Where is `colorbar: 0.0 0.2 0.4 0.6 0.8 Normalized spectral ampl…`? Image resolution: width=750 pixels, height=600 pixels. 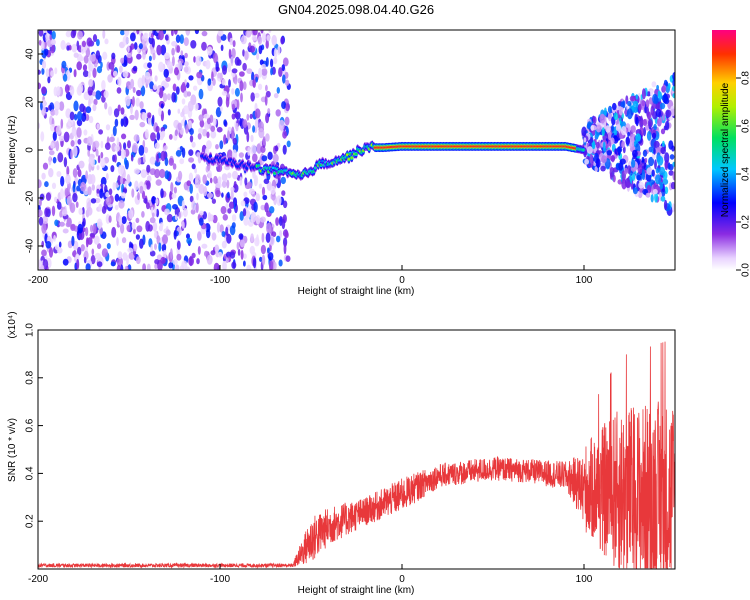
colorbar: 0.0 0.2 0.4 0.6 0.8 Normalized spectral ampl… is located at coordinates (731, 153).